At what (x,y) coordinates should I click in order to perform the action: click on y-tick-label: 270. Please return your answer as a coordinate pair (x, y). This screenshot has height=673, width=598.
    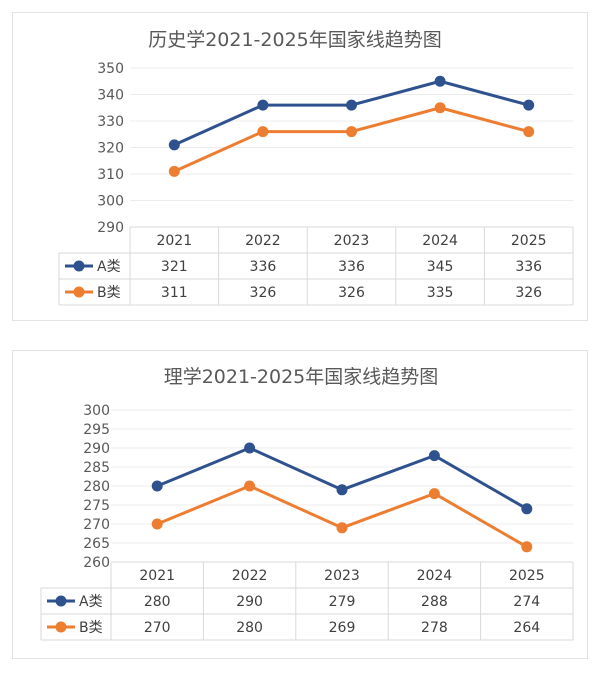
    Looking at the image, I should click on (96, 525).